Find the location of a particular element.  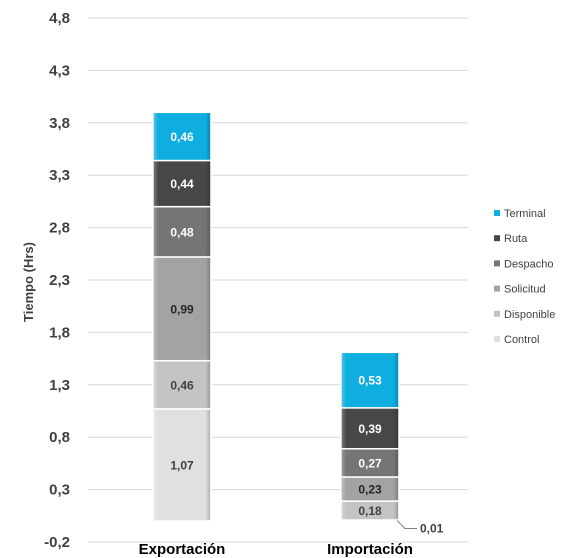

bar-segment-ruta-importacion is located at coordinates (370, 428).